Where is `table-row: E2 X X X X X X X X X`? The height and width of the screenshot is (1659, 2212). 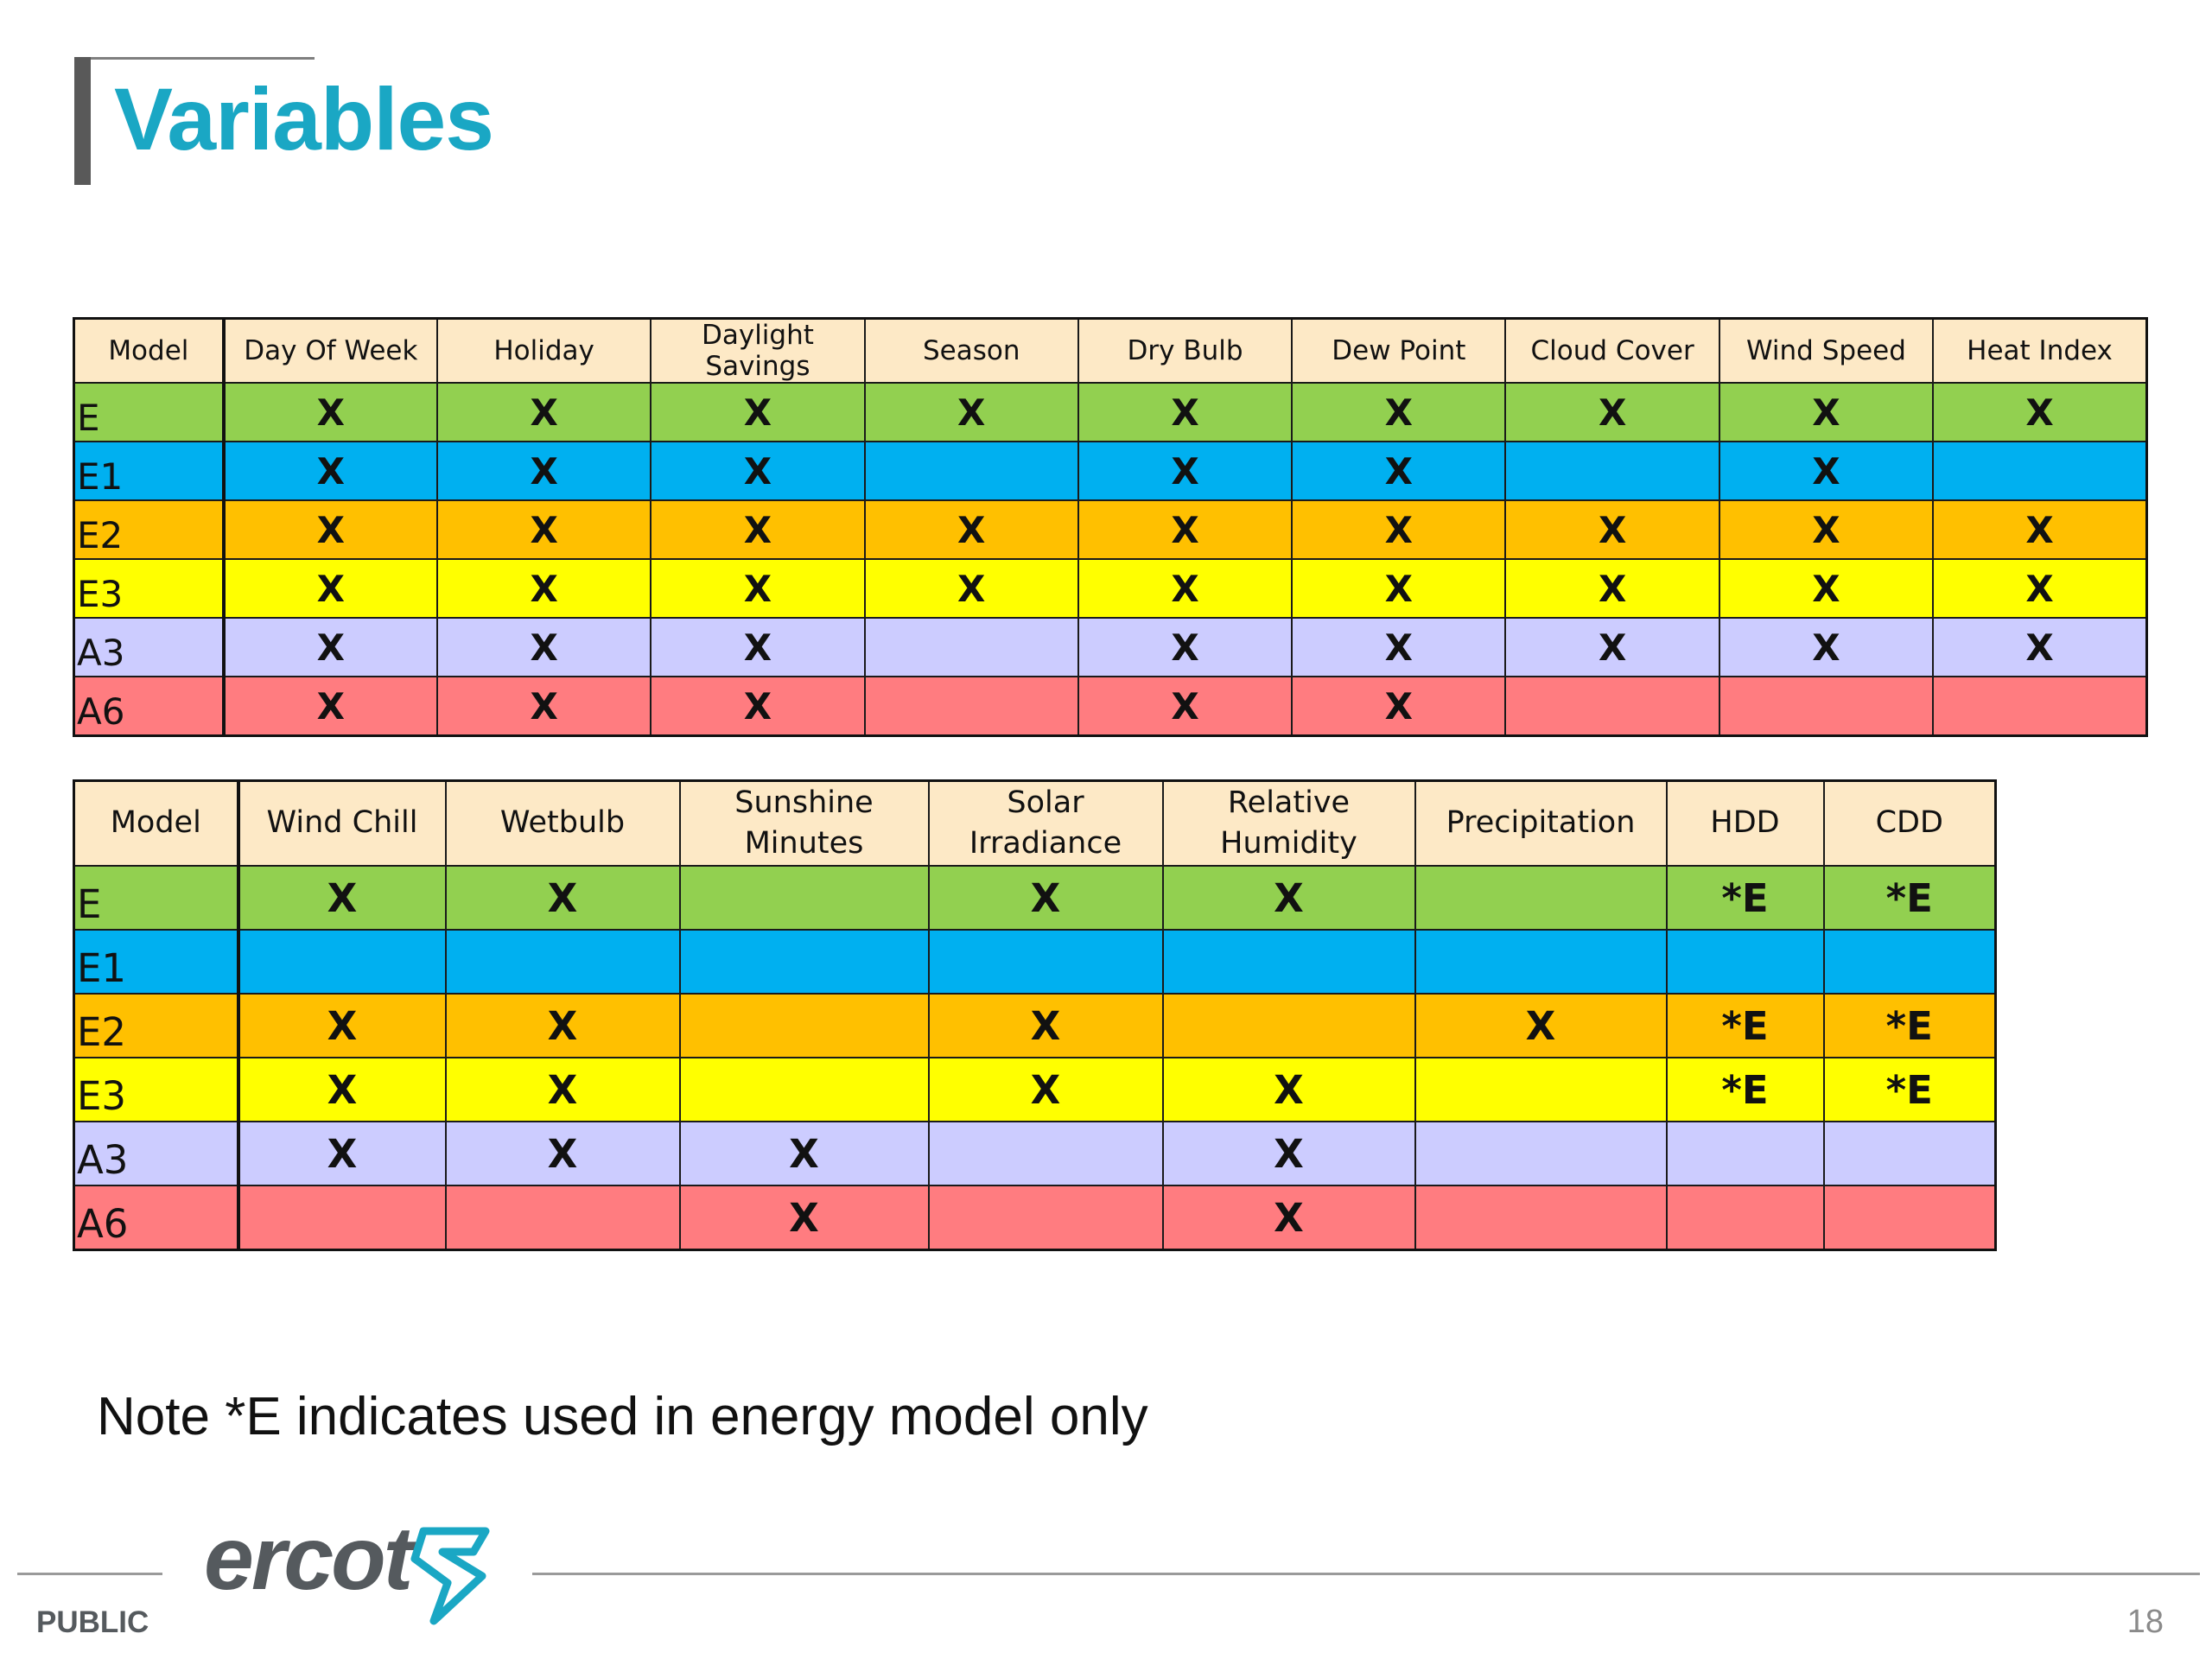
table-row: E2 X X X X X X X X X is located at coordinates (1110, 529).